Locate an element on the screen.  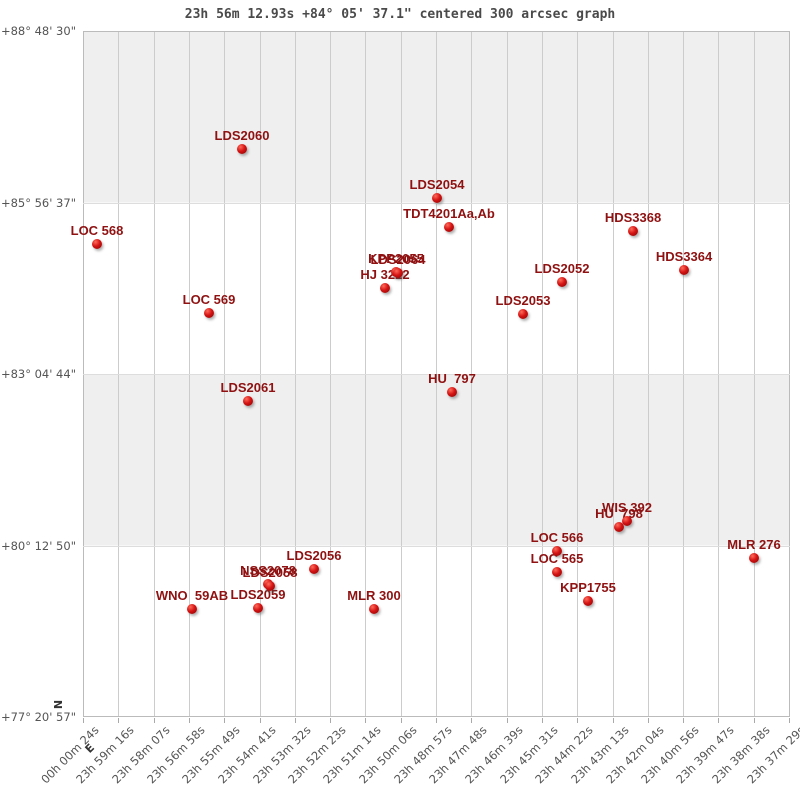
star-label: LOC 569 is located at coordinates (209, 299).